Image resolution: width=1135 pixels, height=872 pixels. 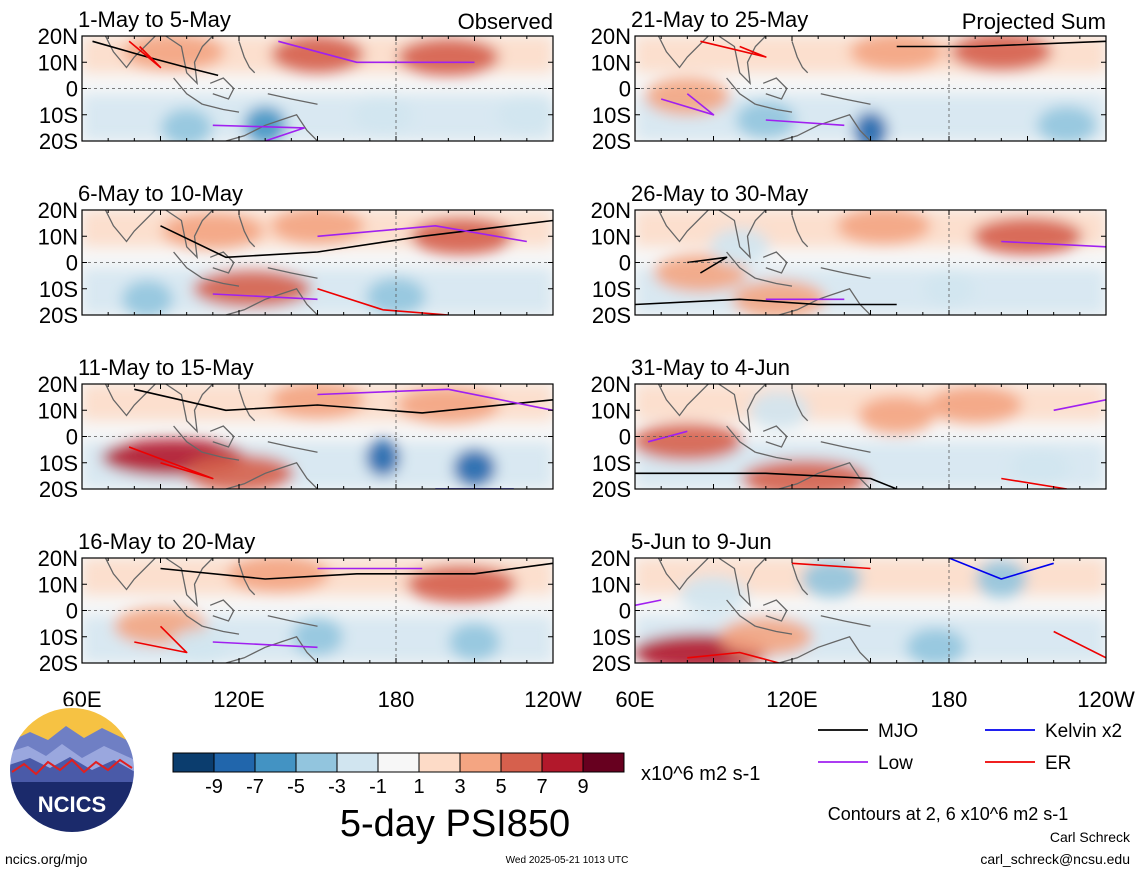 I want to click on x-tick-label: 60E, so click(x=634, y=699).